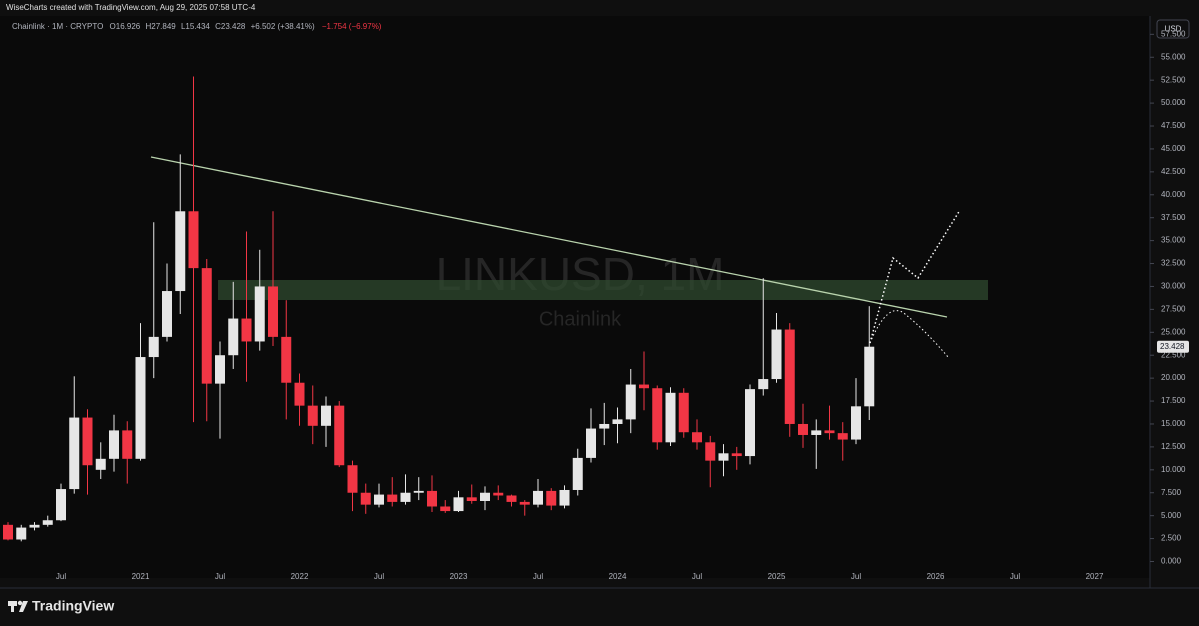 The image size is (1199, 626). Describe the element at coordinates (1171, 515) in the screenshot. I see `y-tick-label: 5.000` at that location.